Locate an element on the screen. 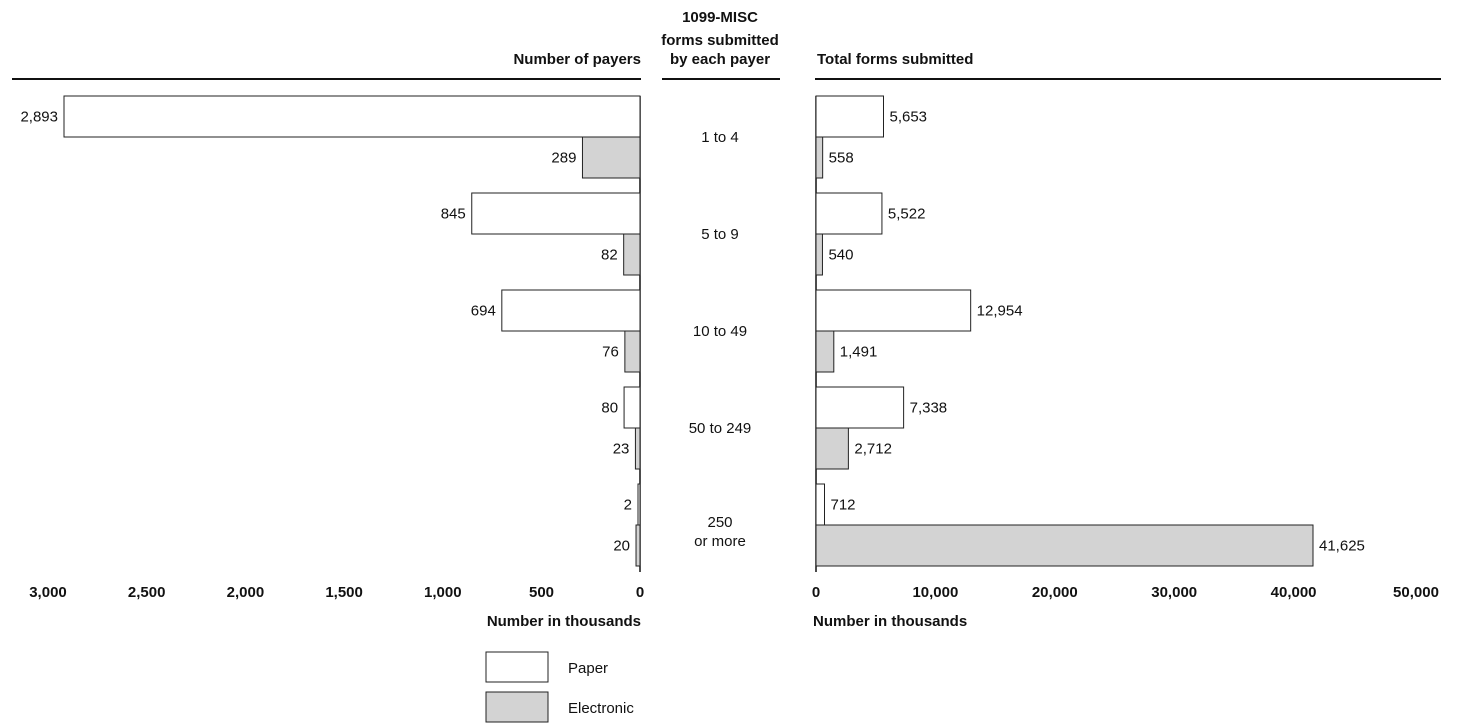 The width and height of the screenshot is (1460, 723). right-panel-title: Total forms submitted is located at coordinates (895, 59).